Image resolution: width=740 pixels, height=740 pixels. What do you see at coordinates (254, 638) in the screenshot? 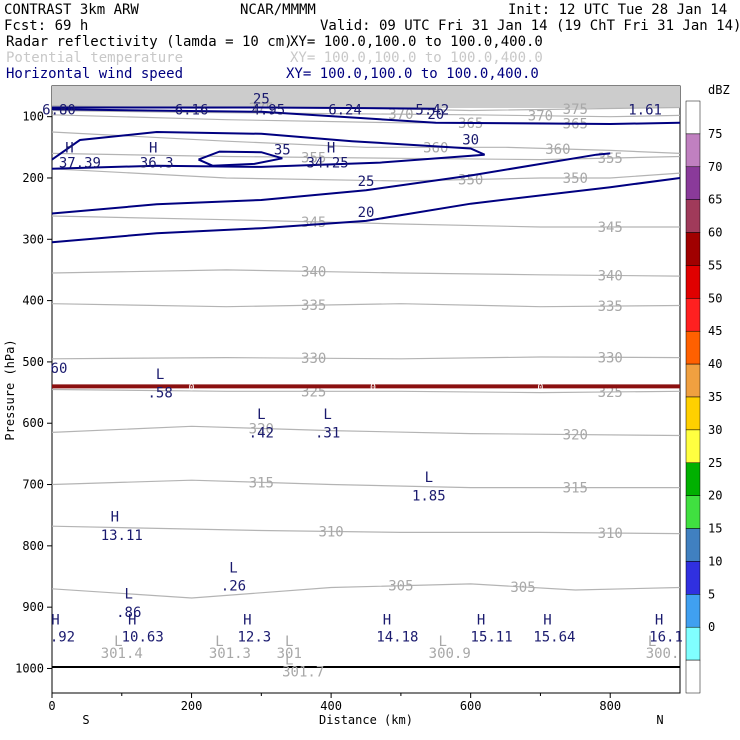
I see `extremum-label: 12.3` at bounding box center [254, 638].